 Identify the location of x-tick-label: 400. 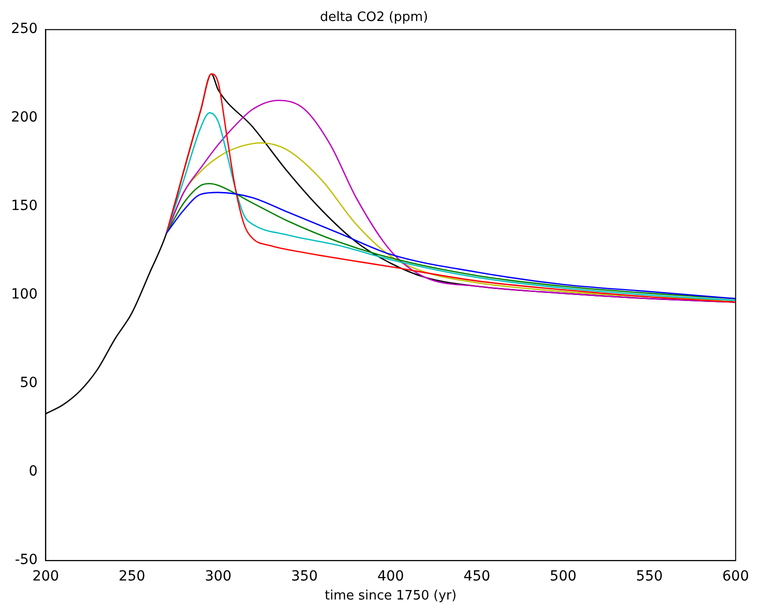
(390, 576).